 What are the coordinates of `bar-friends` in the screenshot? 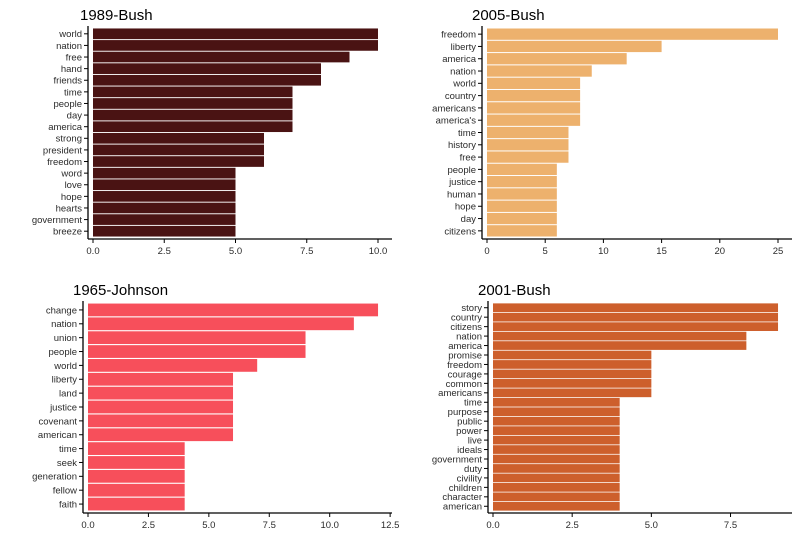 It's located at (207, 80).